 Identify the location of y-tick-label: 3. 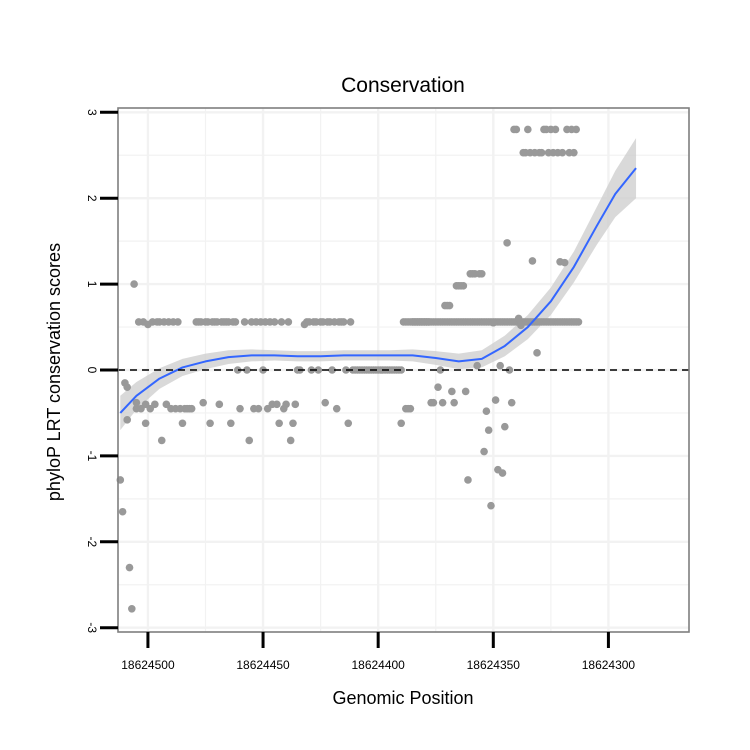
(92, 112).